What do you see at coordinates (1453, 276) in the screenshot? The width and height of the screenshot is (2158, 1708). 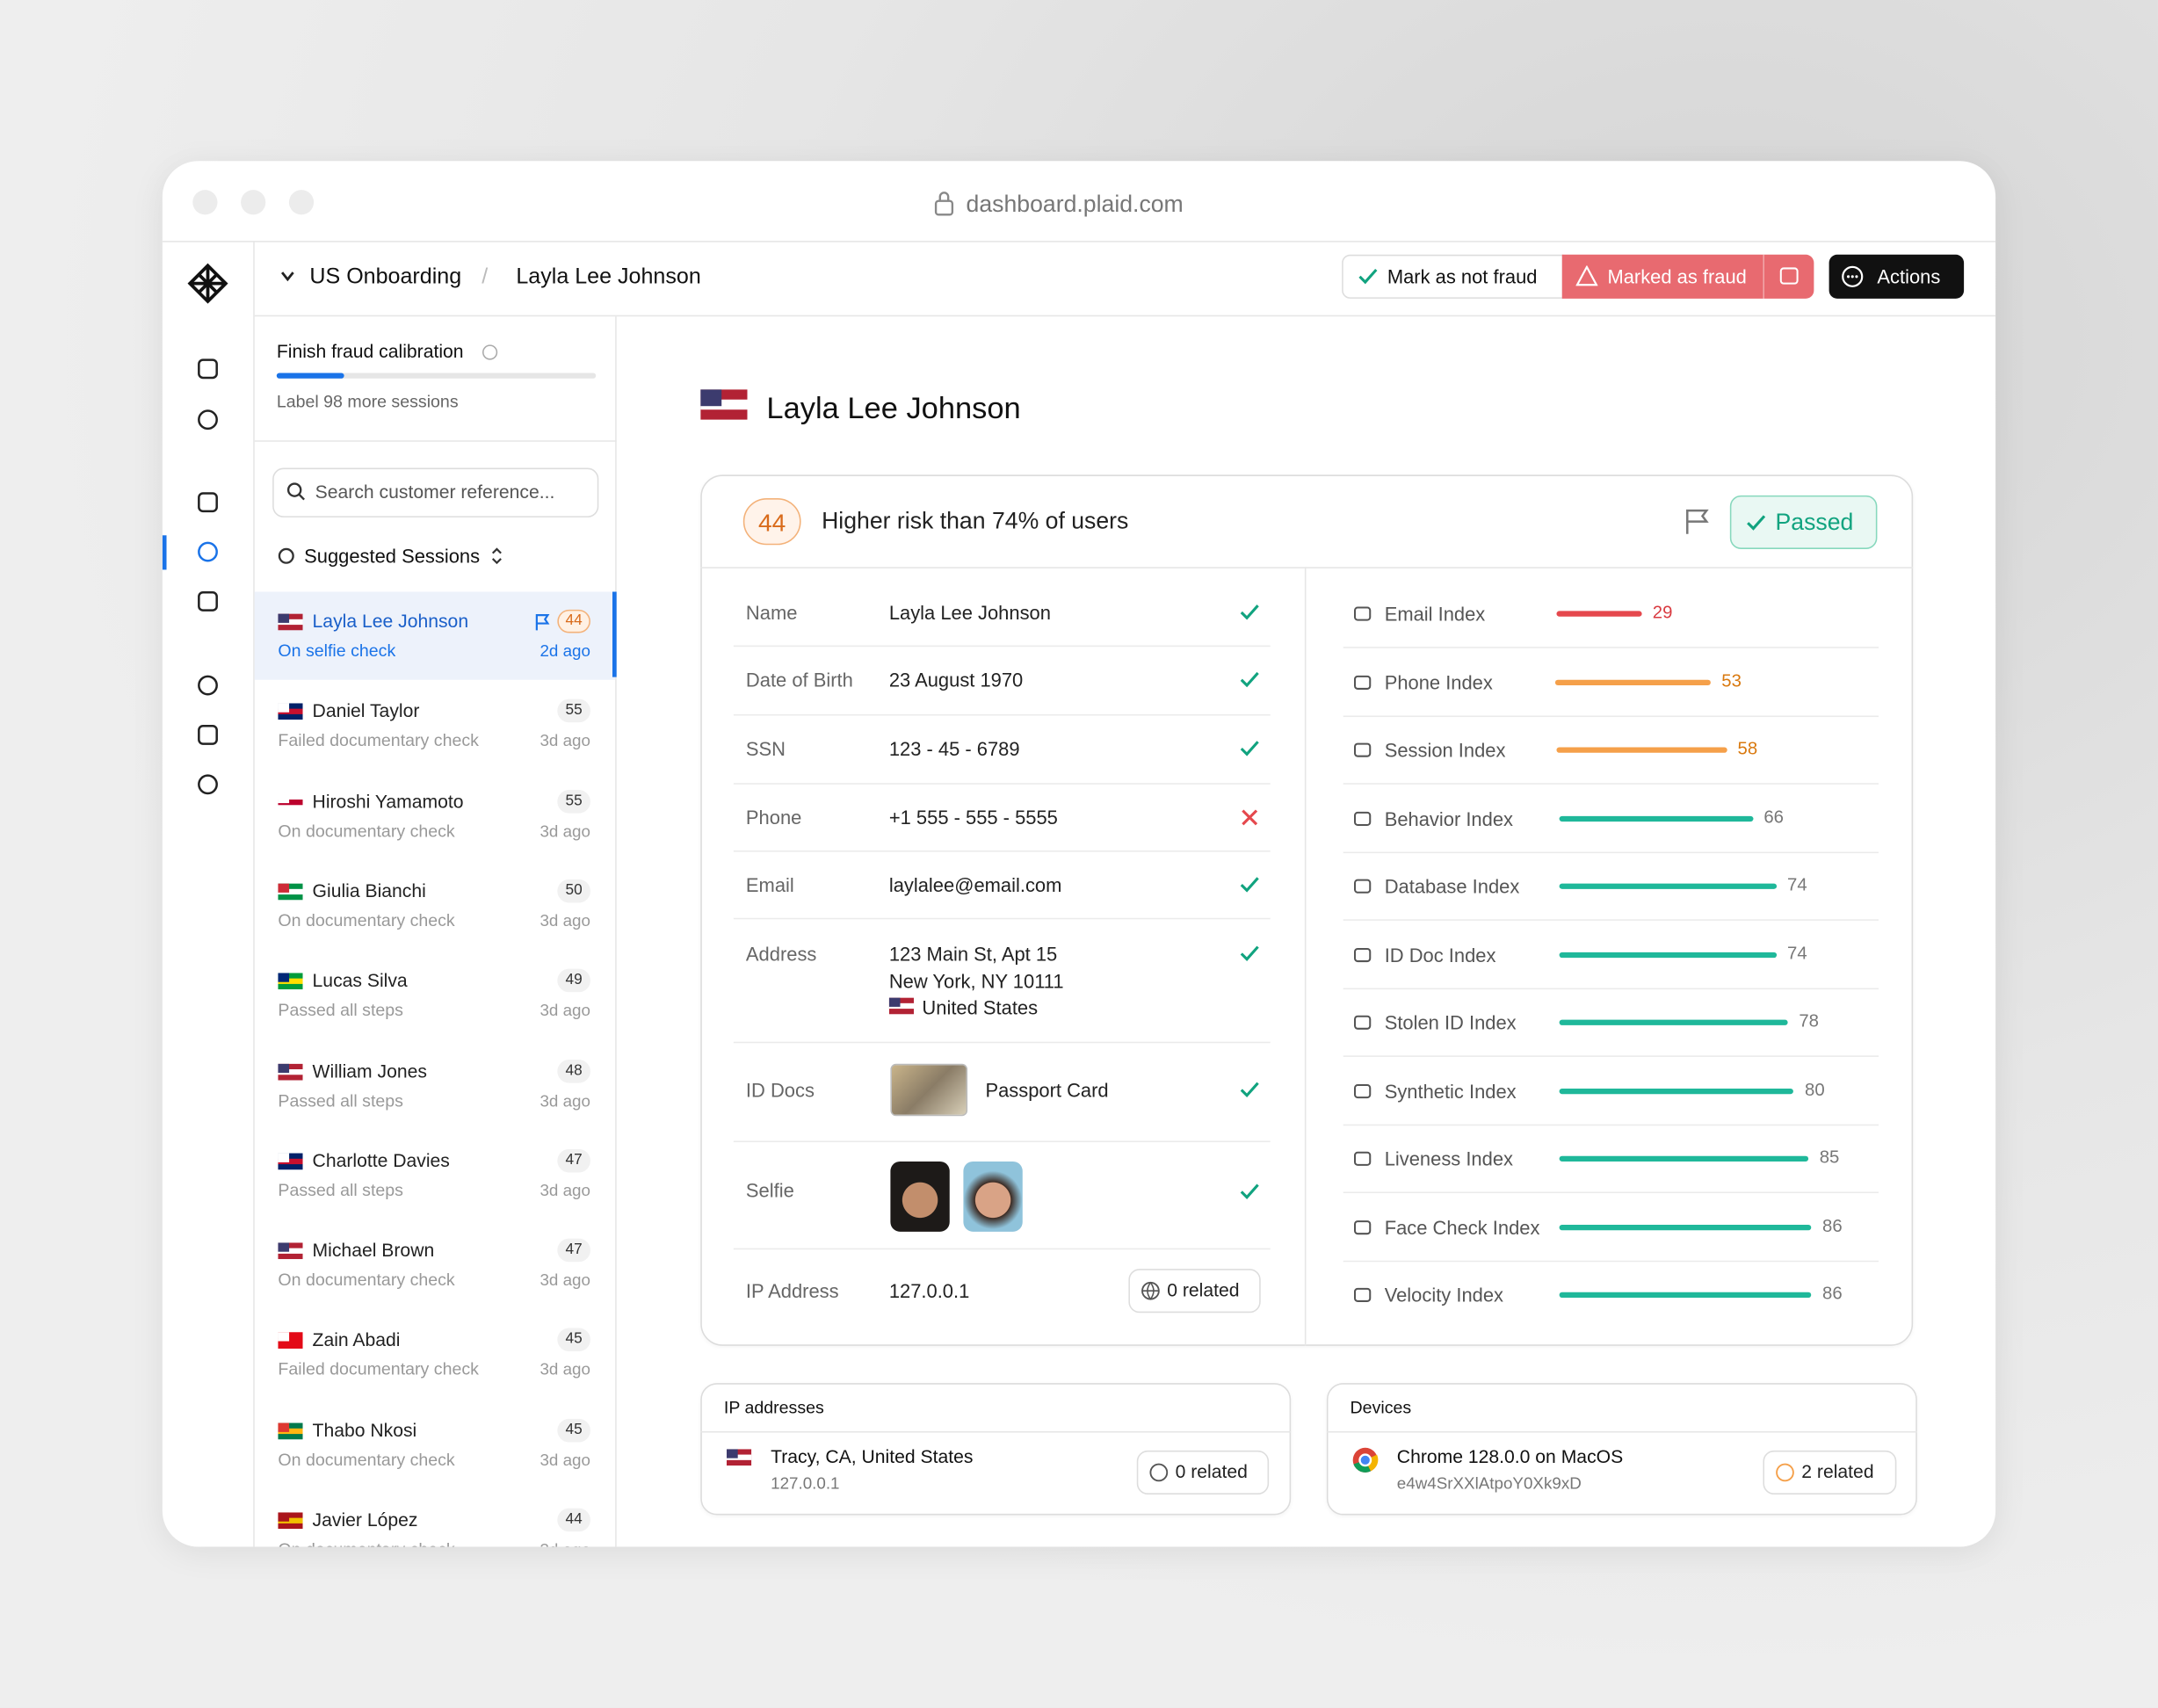 I see `mark-not-fraud-button` at bounding box center [1453, 276].